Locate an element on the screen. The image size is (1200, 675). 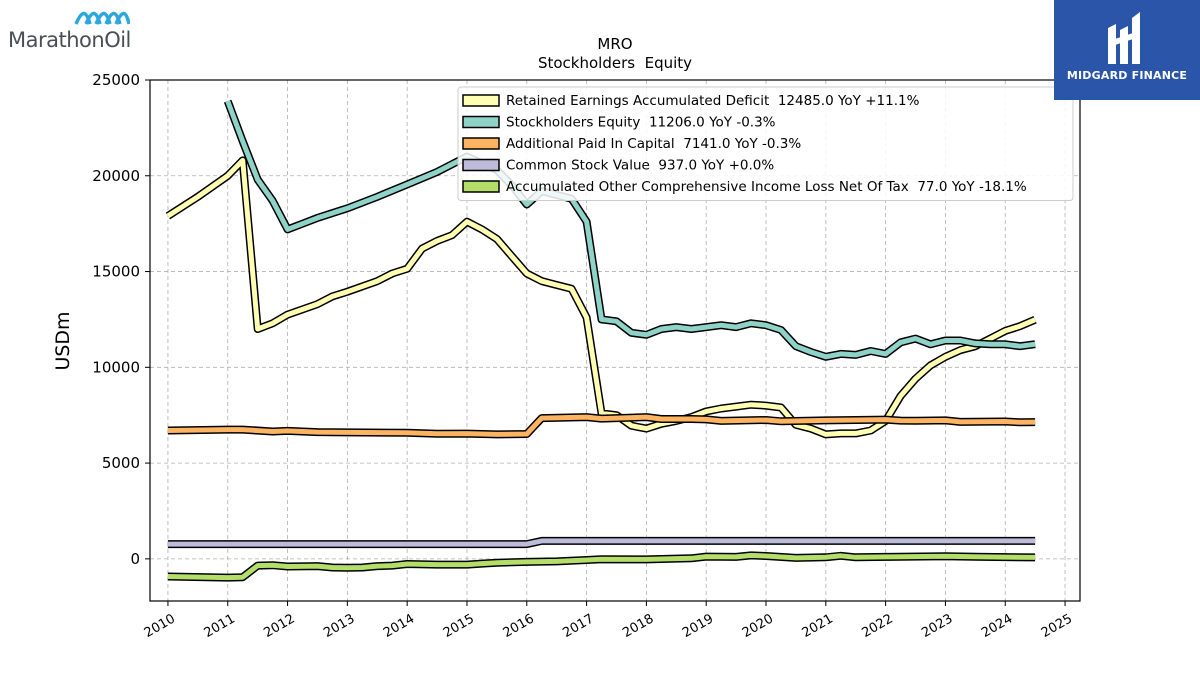
x-tick-label: 2018 is located at coordinates (638, 626).